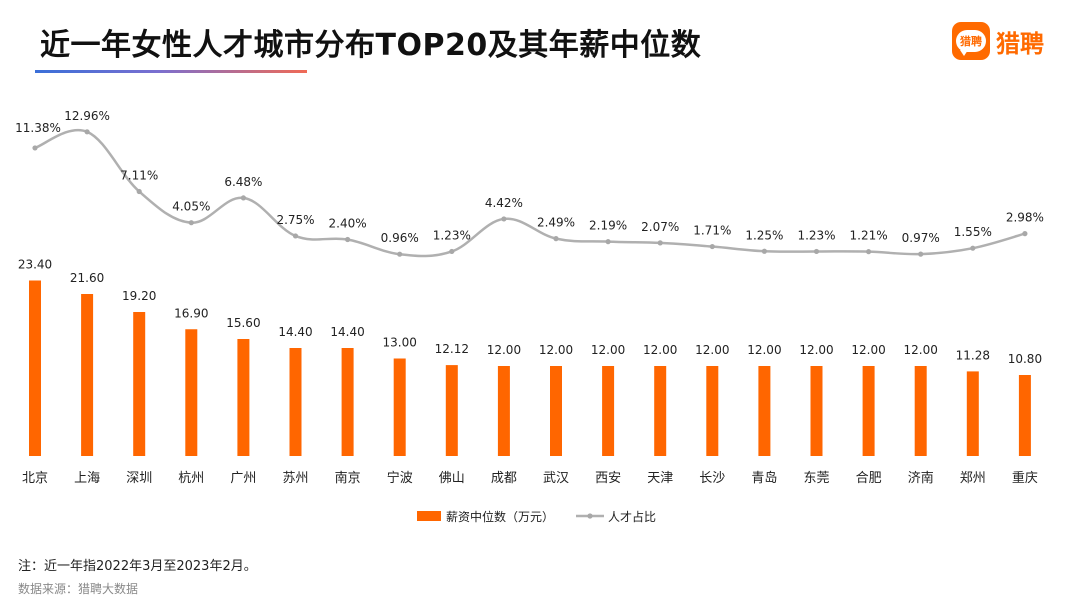 The image size is (1080, 608). I want to click on x-tick-label: 广州, so click(243, 478).